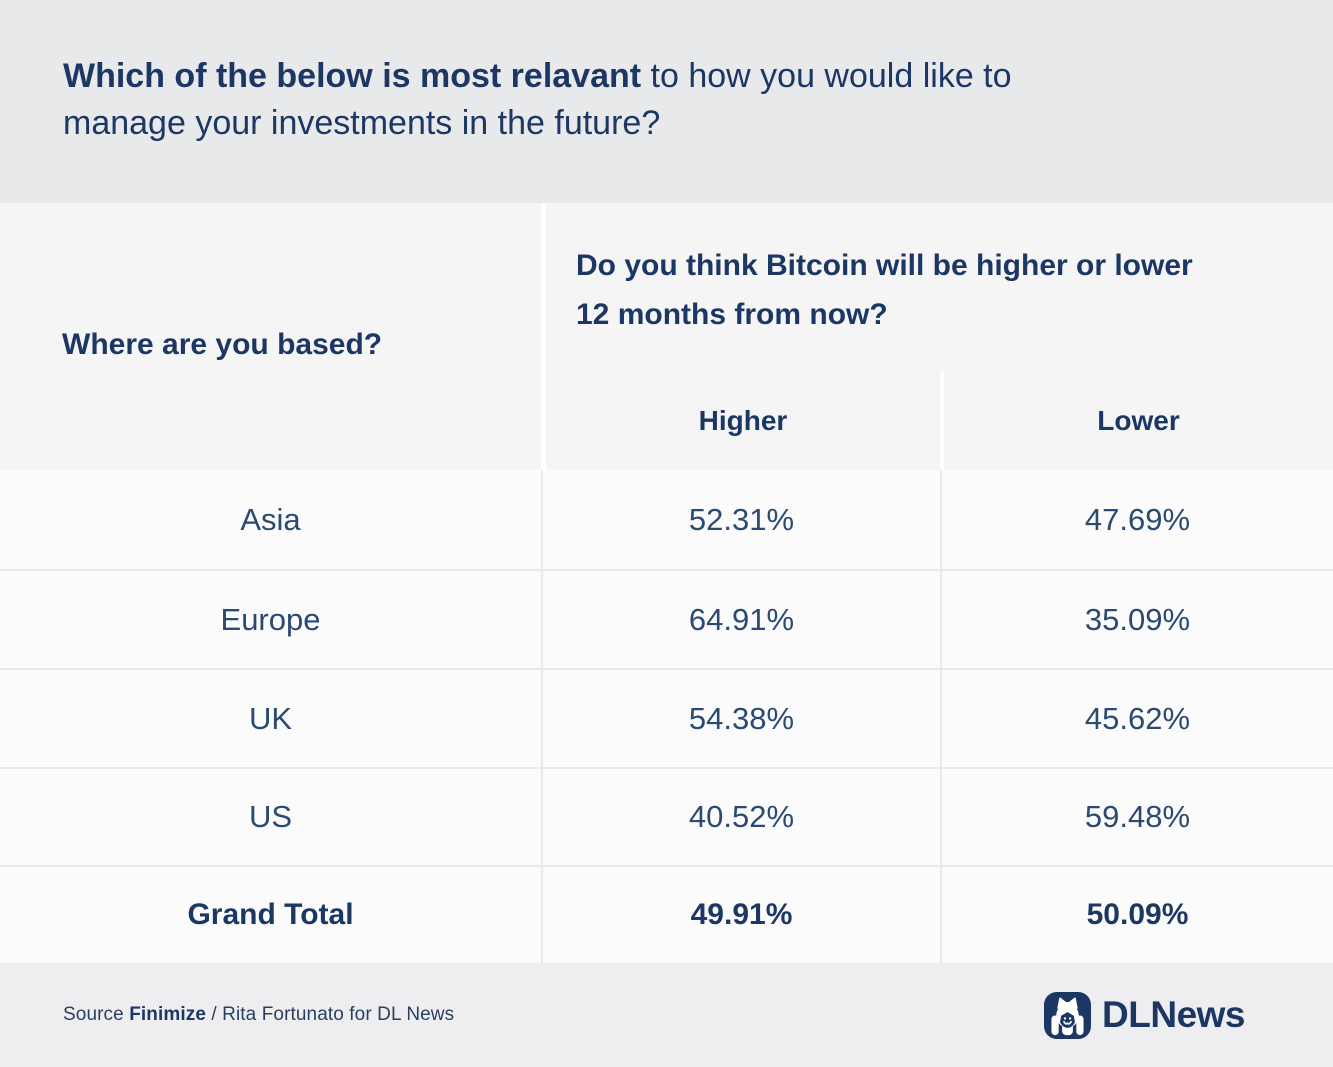  Describe the element at coordinates (1136, 914) in the screenshot. I see `grand-total-lower-cell: 50.09%` at that location.